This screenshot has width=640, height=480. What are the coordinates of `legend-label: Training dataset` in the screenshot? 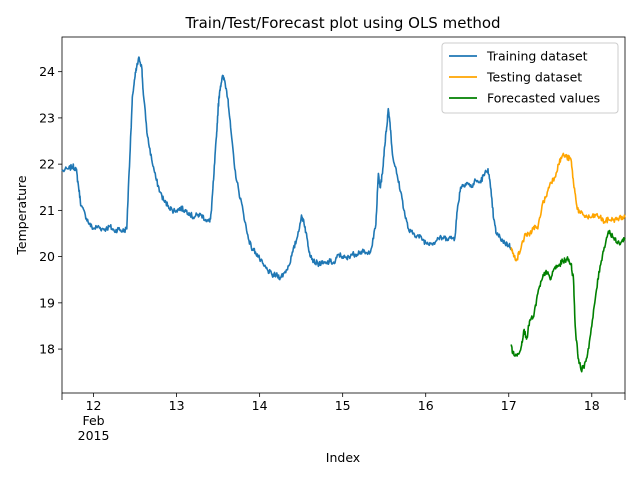 It's located at (537, 56).